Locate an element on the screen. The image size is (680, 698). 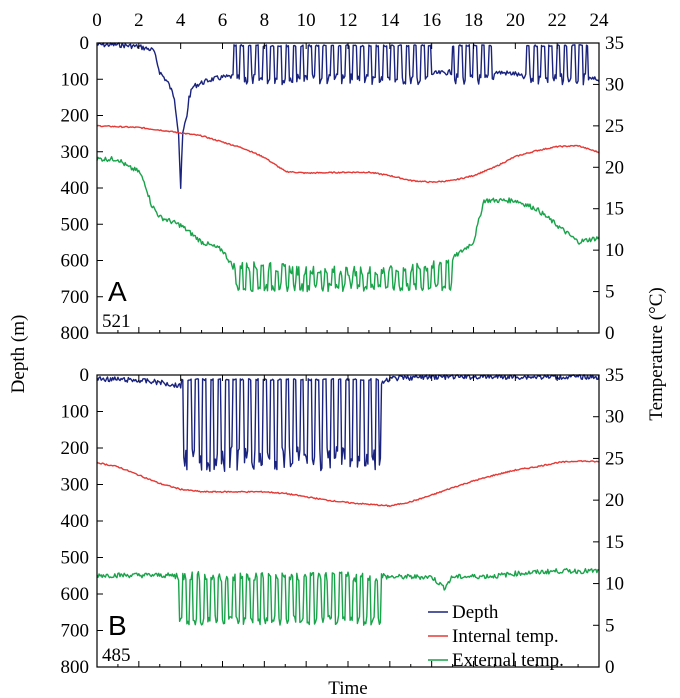
panel-tag-id: 485 is located at coordinates (116, 655).